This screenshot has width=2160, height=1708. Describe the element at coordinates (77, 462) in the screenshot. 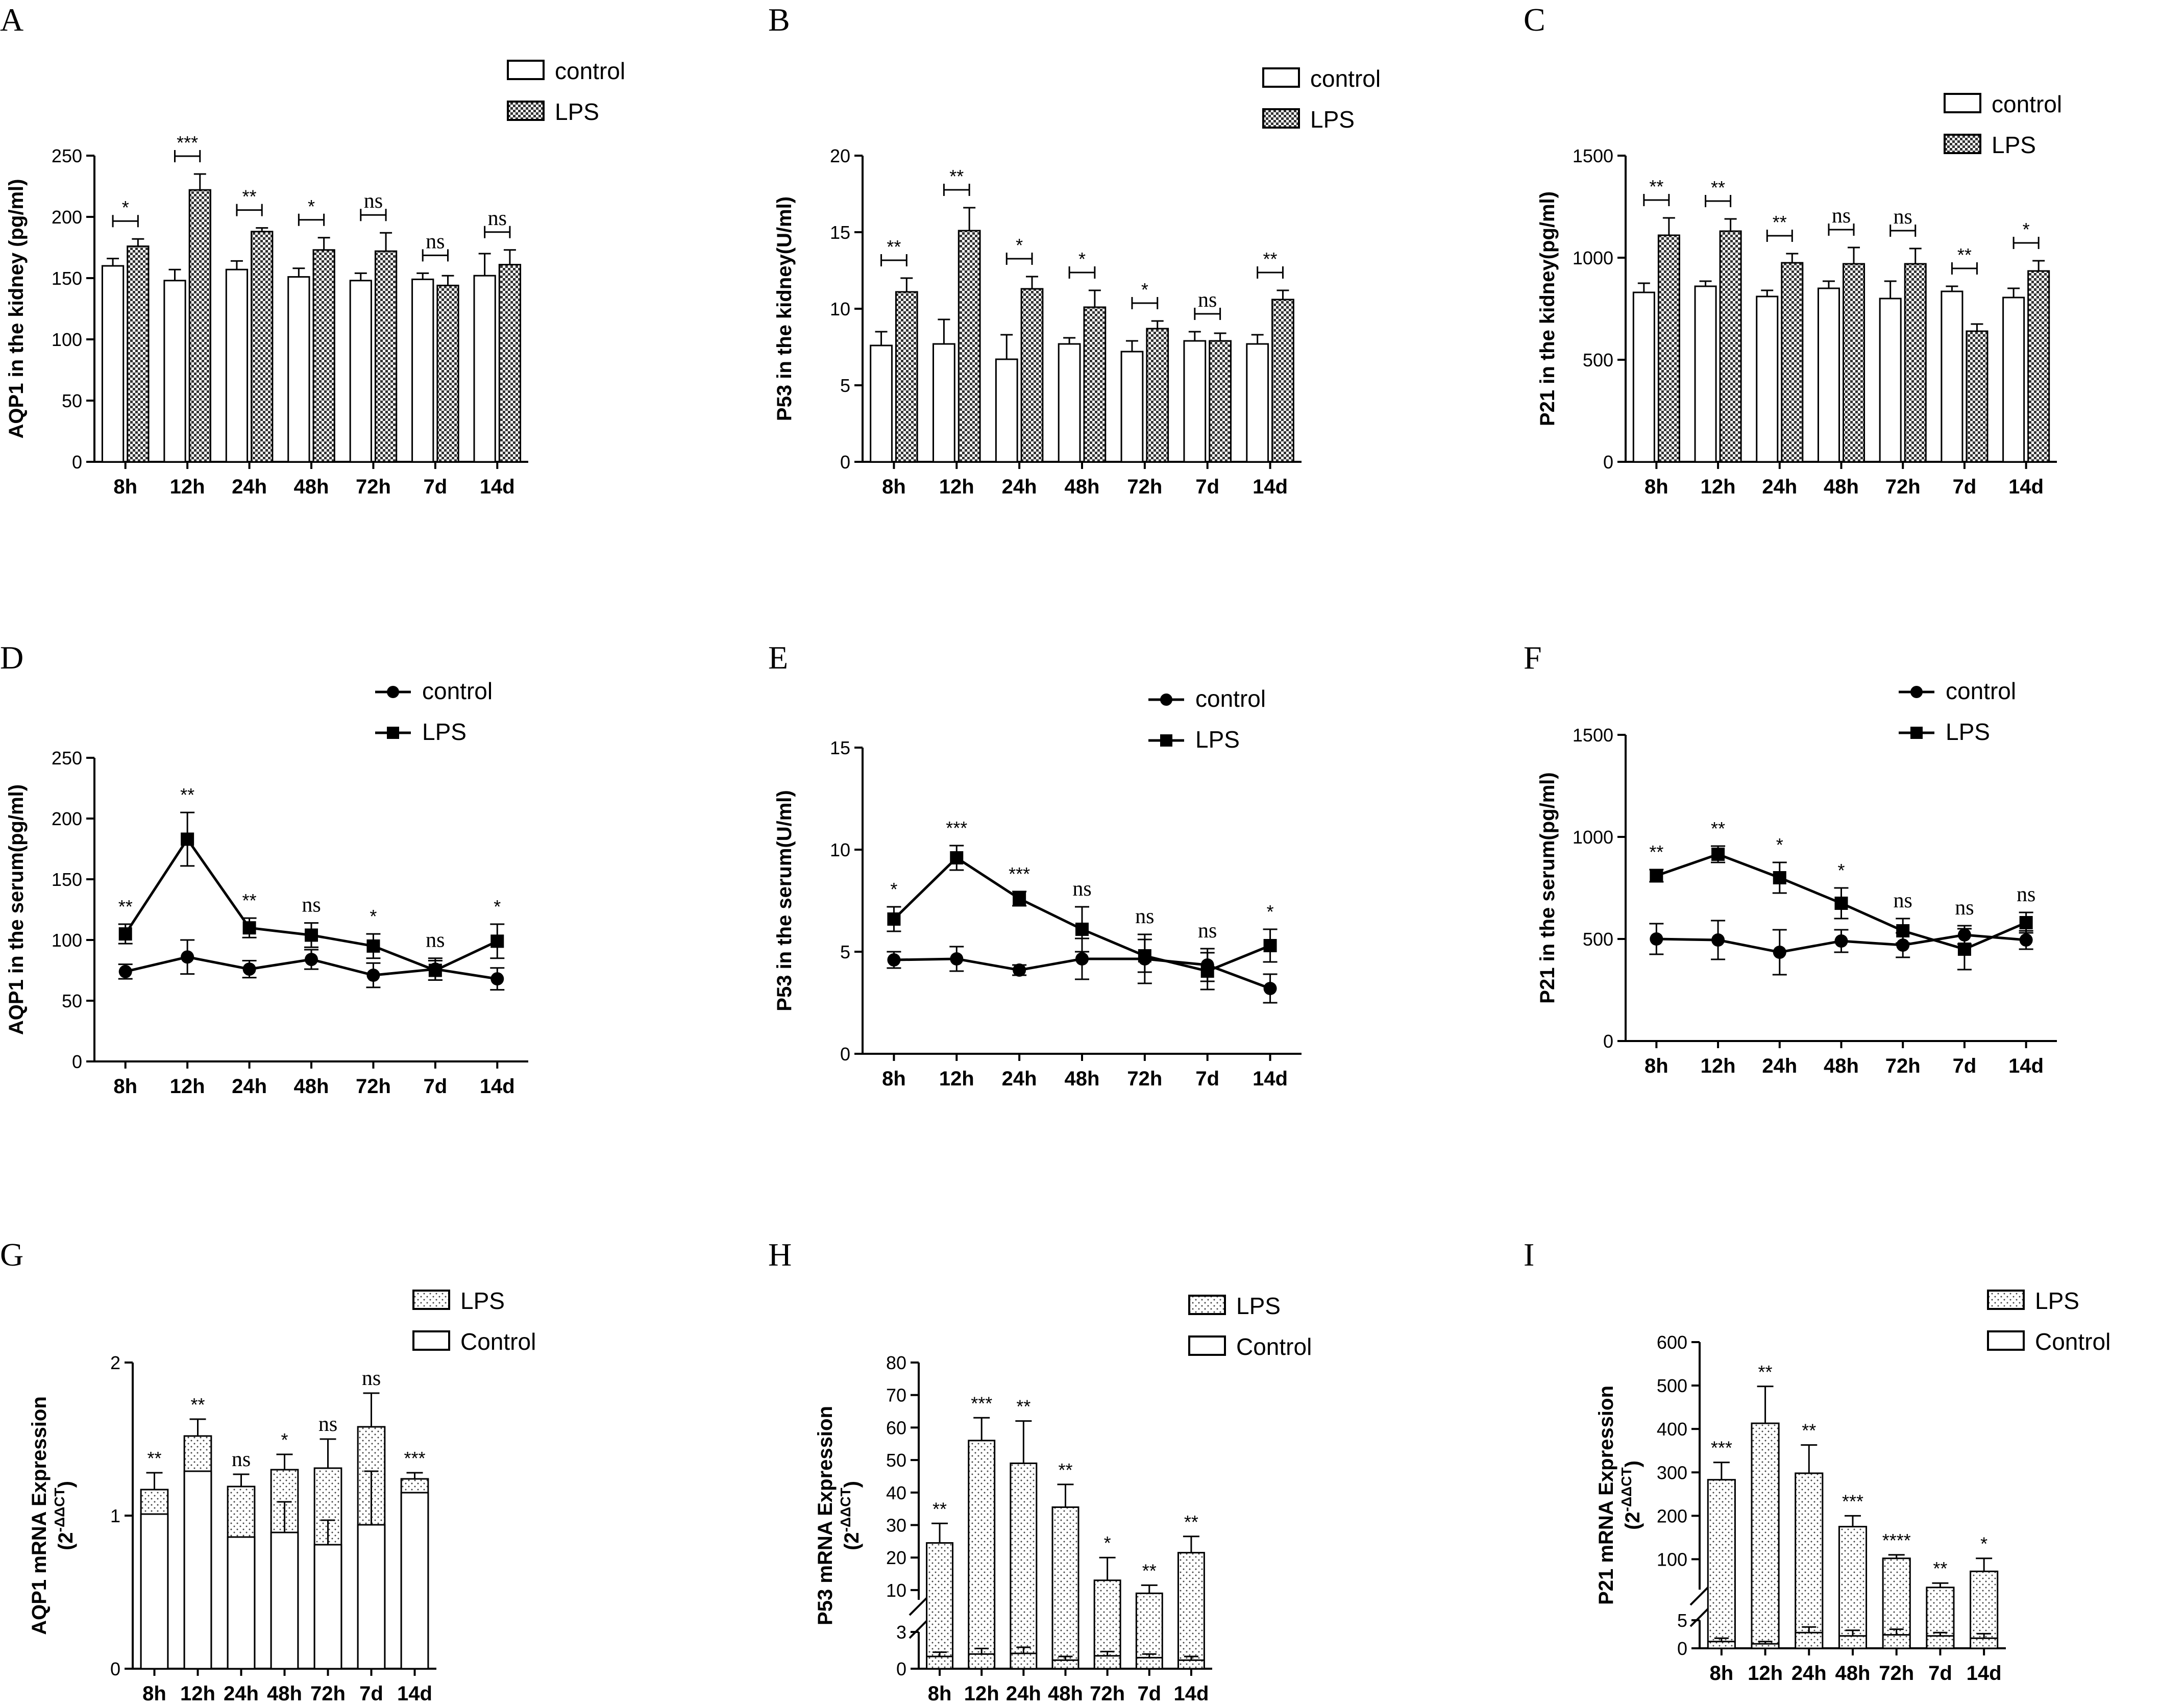

I see `y-tick-label: 0` at that location.